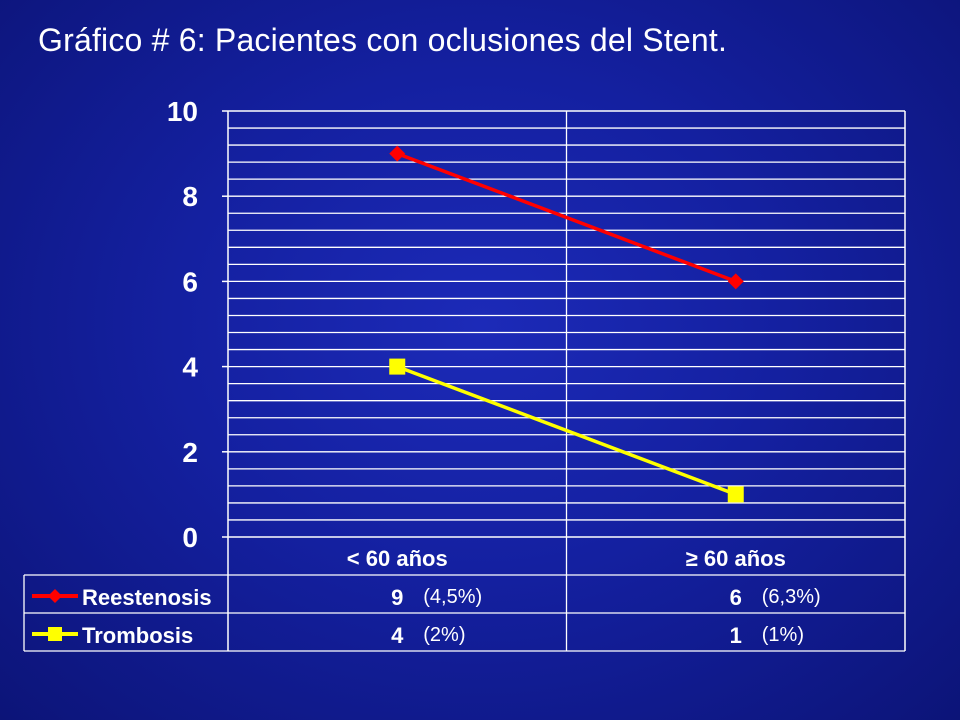  What do you see at coordinates (736, 558) in the screenshot?
I see `x-category-label: ≥ 60 años` at bounding box center [736, 558].